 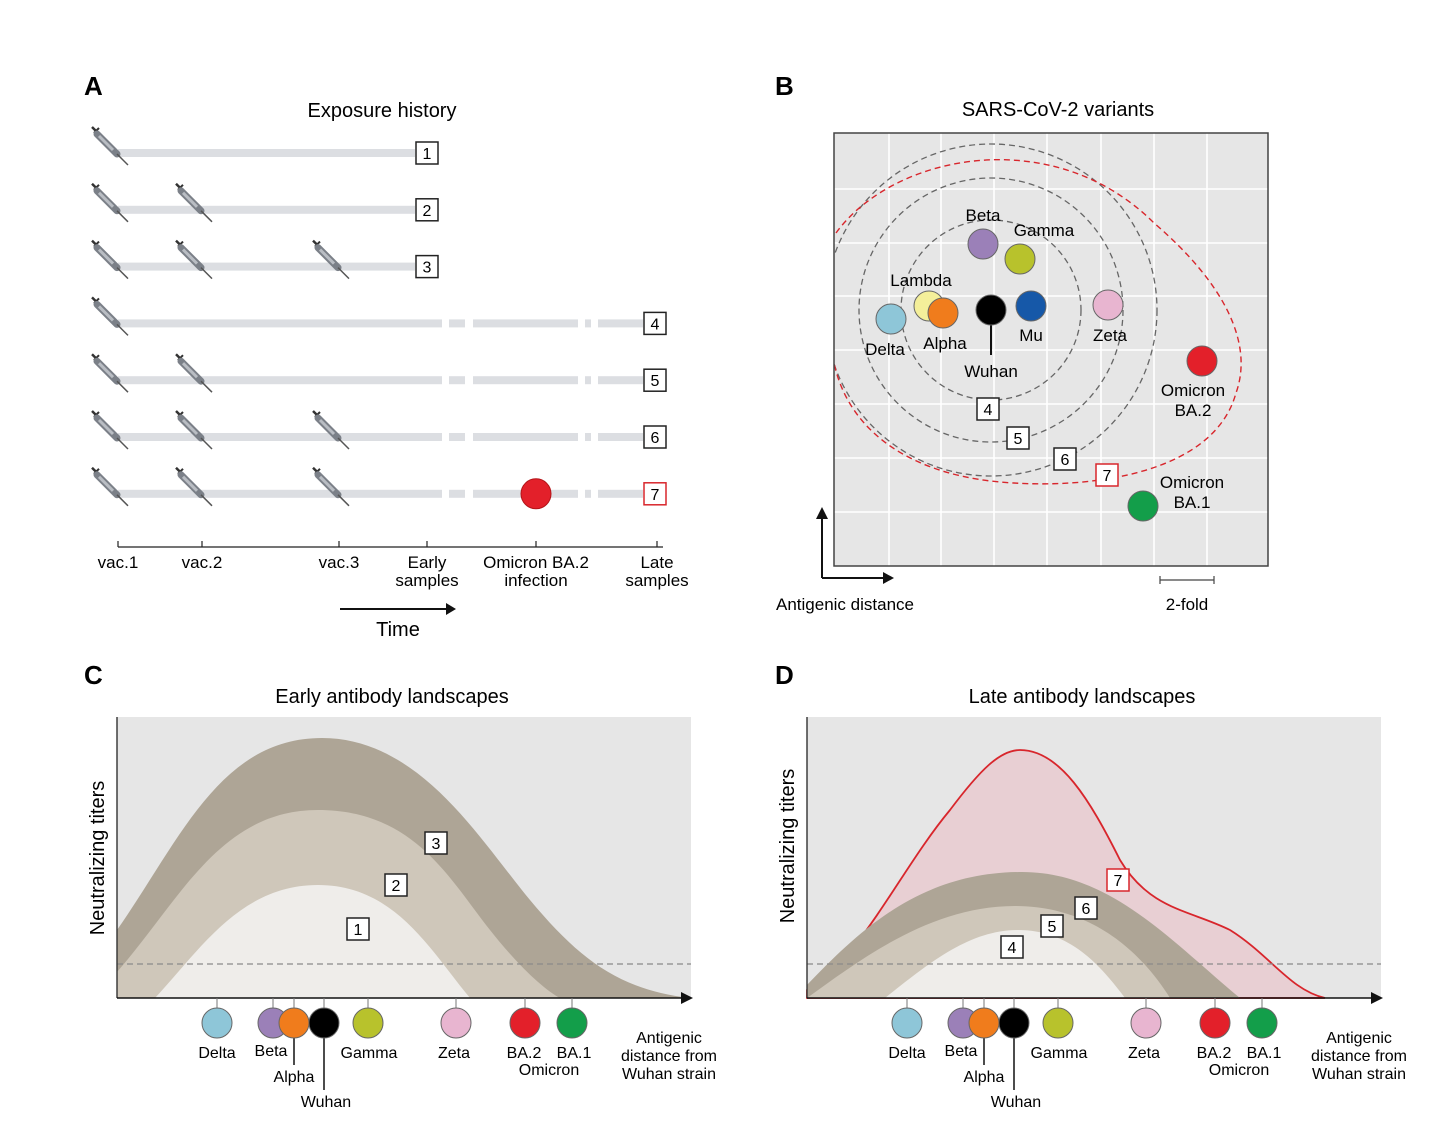 I want to click on strip-label: Alpha, so click(x=294, y=1077).